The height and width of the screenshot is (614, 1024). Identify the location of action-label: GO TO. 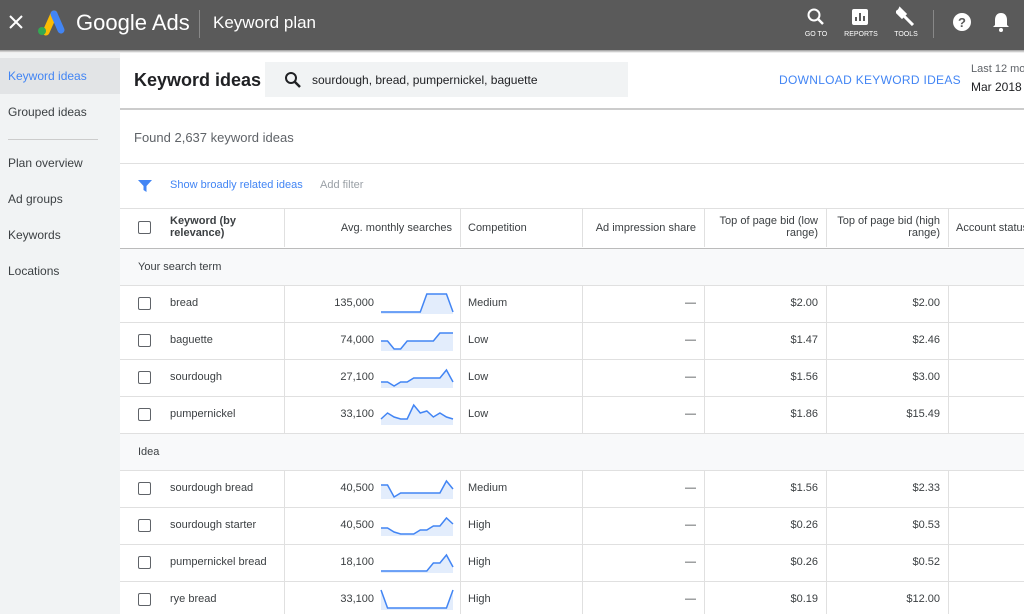
(816, 34).